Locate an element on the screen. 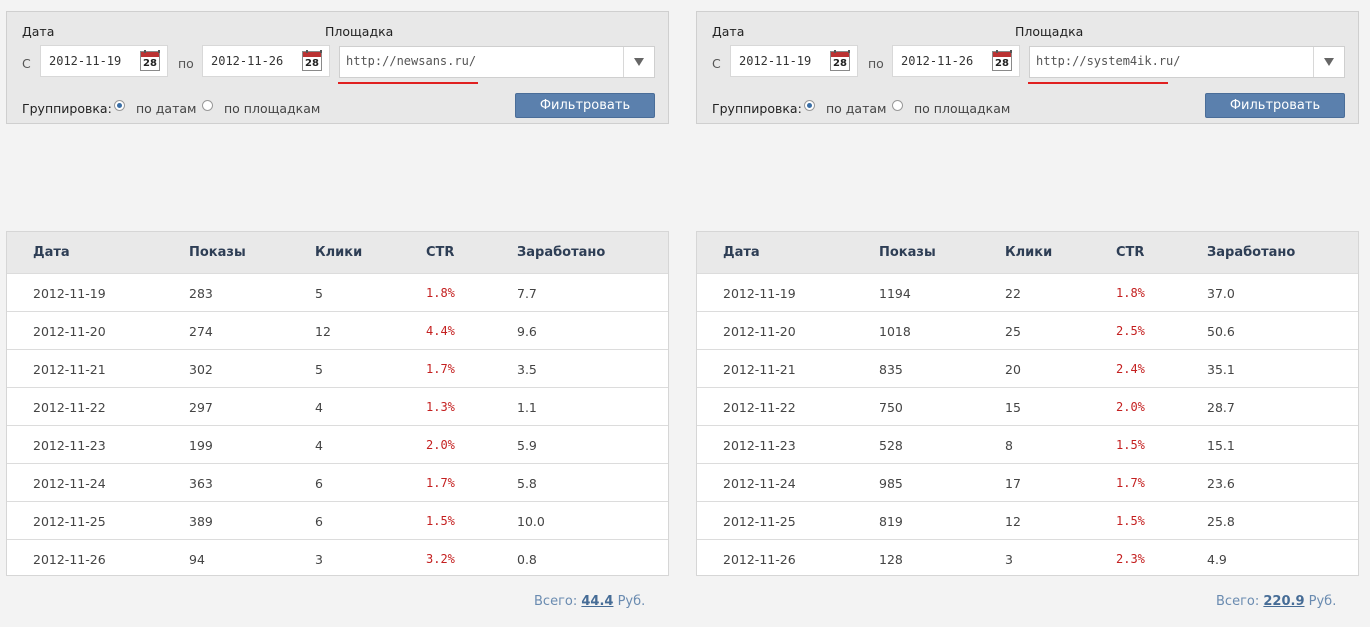 This screenshot has width=1370, height=627. date-label: Дата is located at coordinates (728, 31).